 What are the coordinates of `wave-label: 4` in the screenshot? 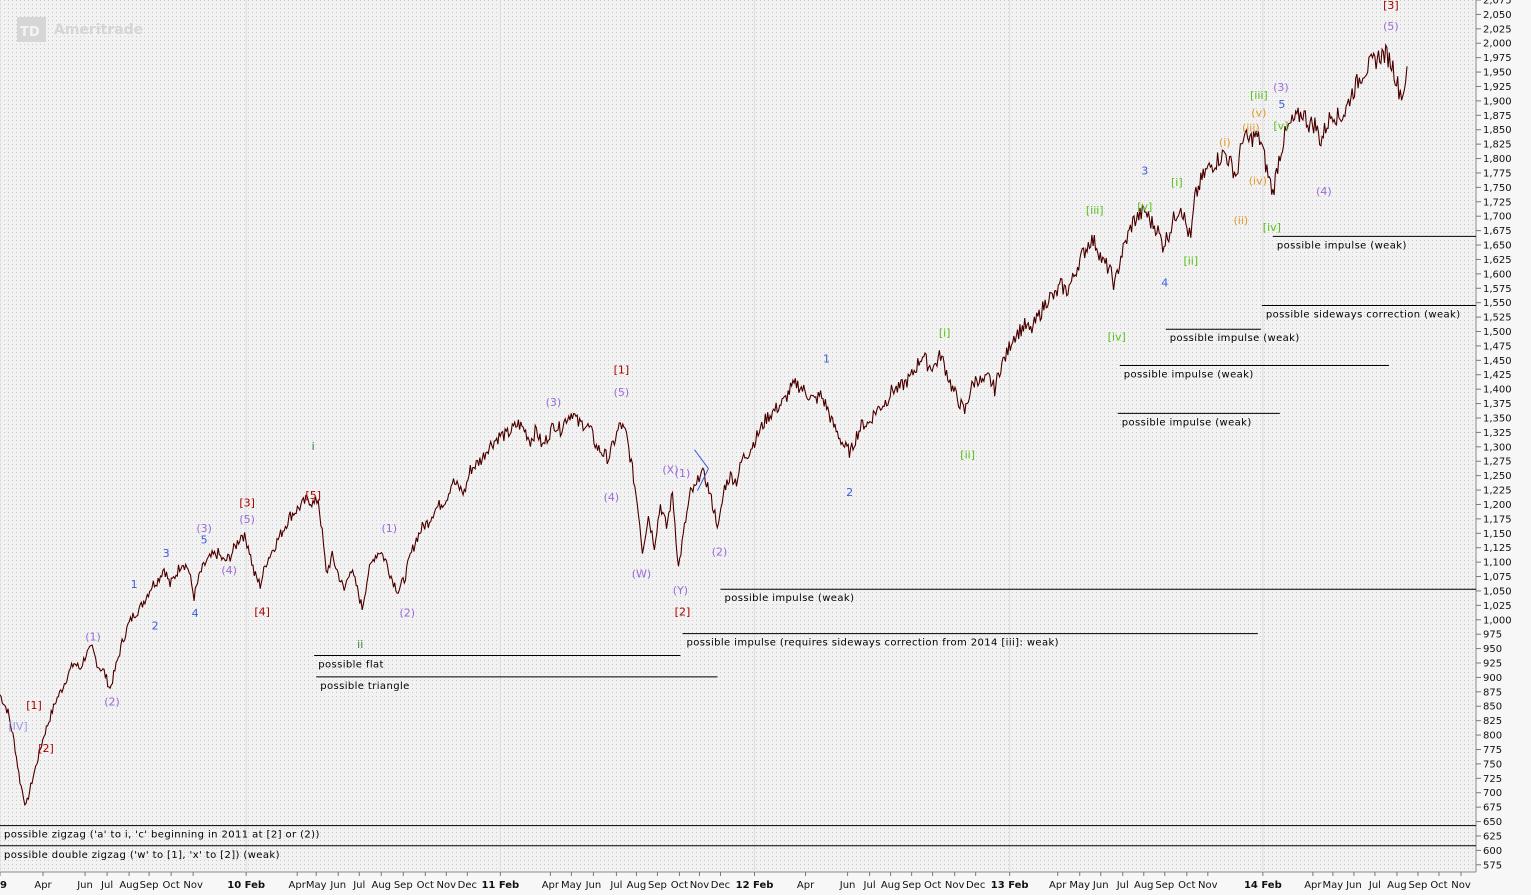 It's located at (195, 613).